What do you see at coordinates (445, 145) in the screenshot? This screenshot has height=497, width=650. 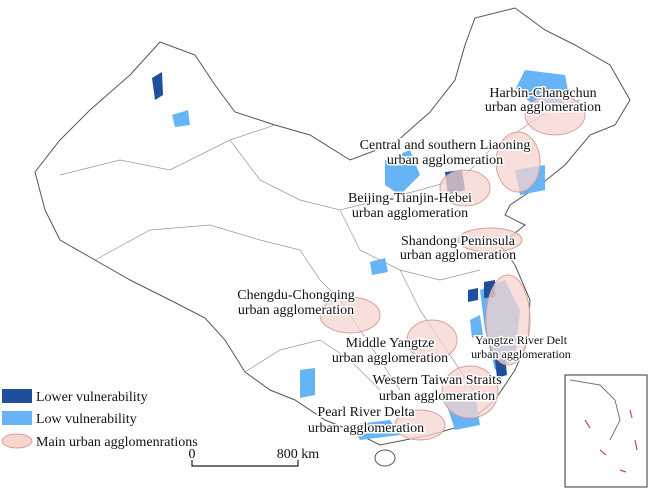 I see `region-label: Central and southern Liaoning` at bounding box center [445, 145].